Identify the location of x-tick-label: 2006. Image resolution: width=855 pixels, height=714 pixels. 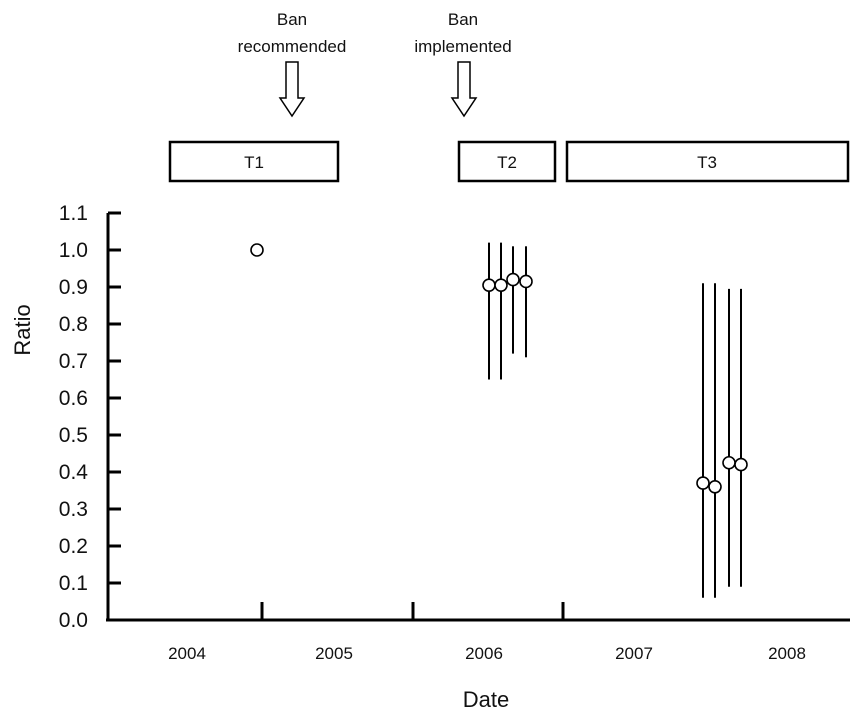
(484, 653).